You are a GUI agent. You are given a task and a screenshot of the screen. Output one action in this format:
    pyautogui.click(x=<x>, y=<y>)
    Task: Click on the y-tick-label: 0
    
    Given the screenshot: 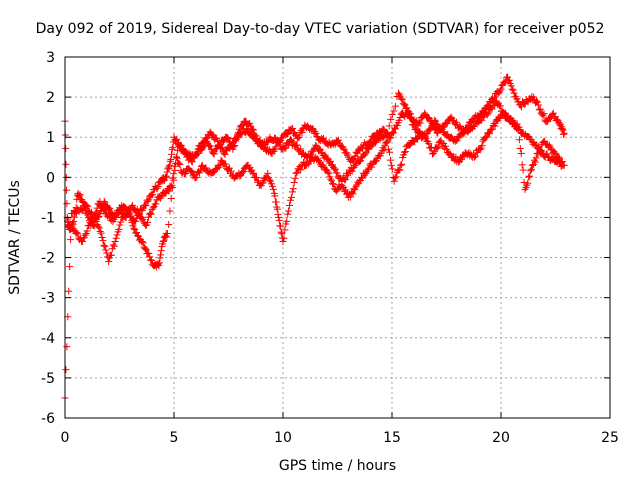 What is the action you would take?
    pyautogui.click(x=50, y=178)
    